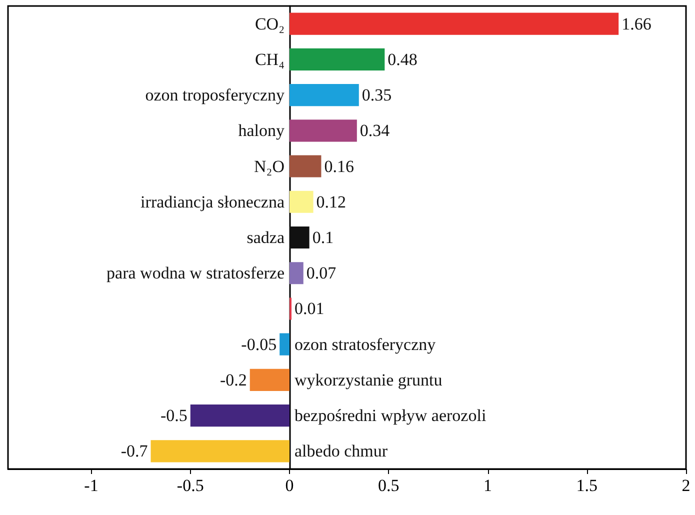  Describe the element at coordinates (323, 237) in the screenshot. I see `data-label: 0.1` at that location.